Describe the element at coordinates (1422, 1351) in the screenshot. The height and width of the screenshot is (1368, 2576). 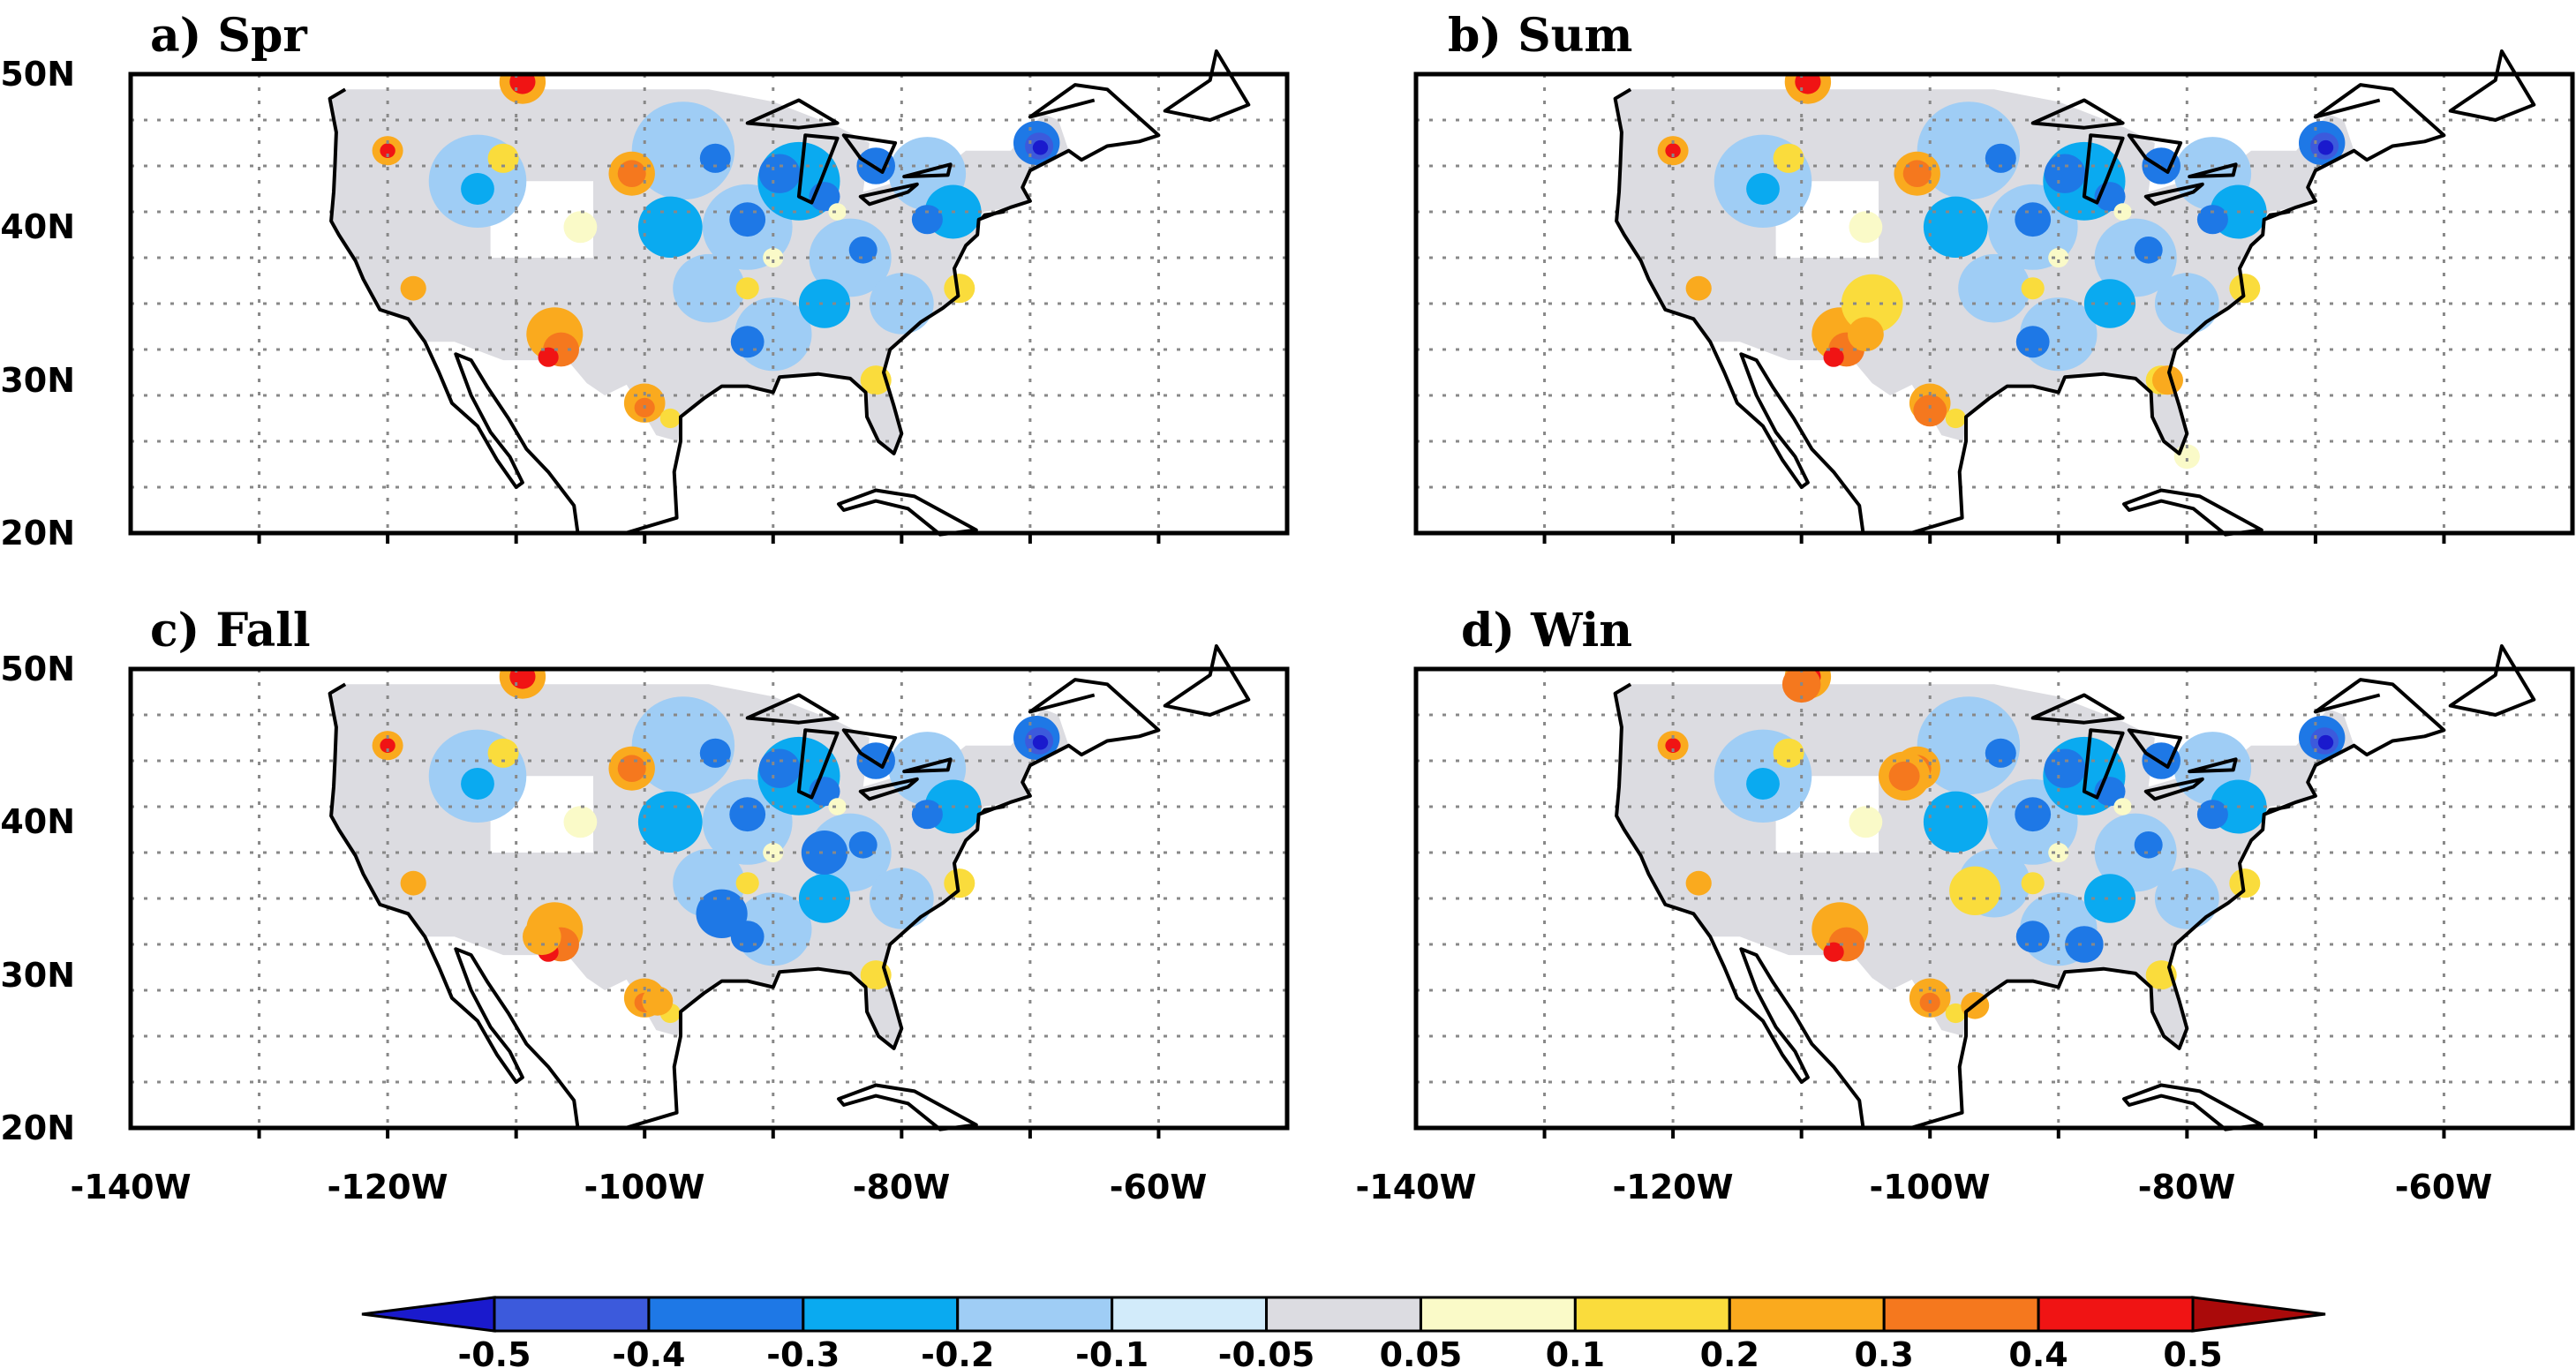
I see `colorbar-label: 0.05` at that location.